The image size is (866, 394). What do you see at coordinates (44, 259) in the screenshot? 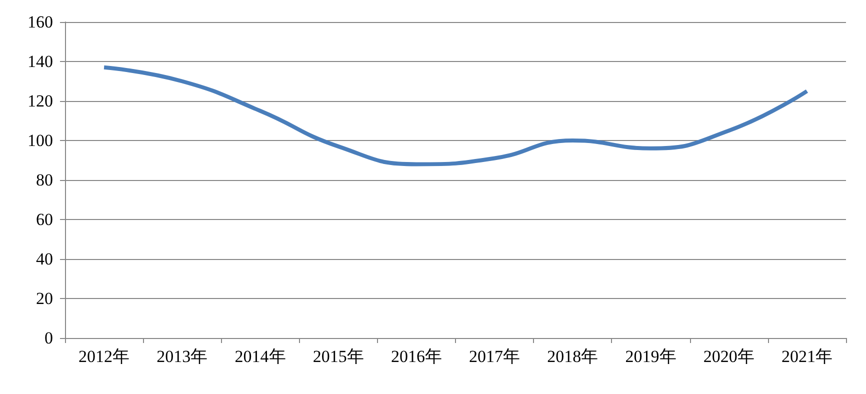
I see `y-tick-label: 40` at bounding box center [44, 259].